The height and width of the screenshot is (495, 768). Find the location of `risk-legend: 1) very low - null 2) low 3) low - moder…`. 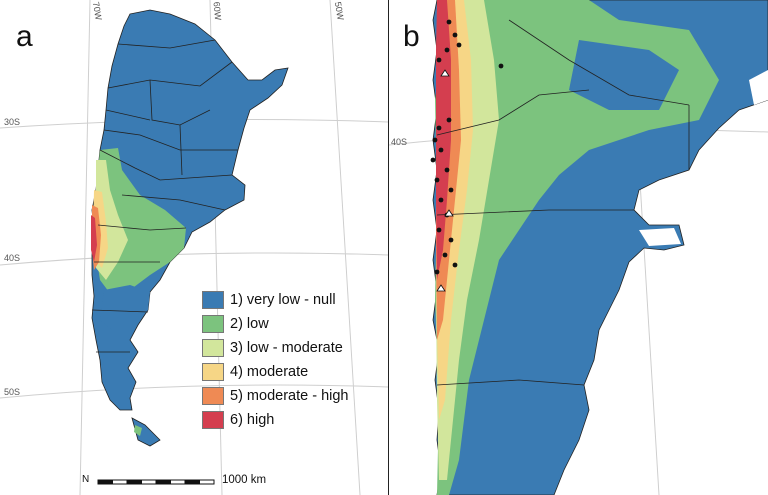

risk-legend: 1) very low - null 2) low 3) low - moder… is located at coordinates (275, 360).